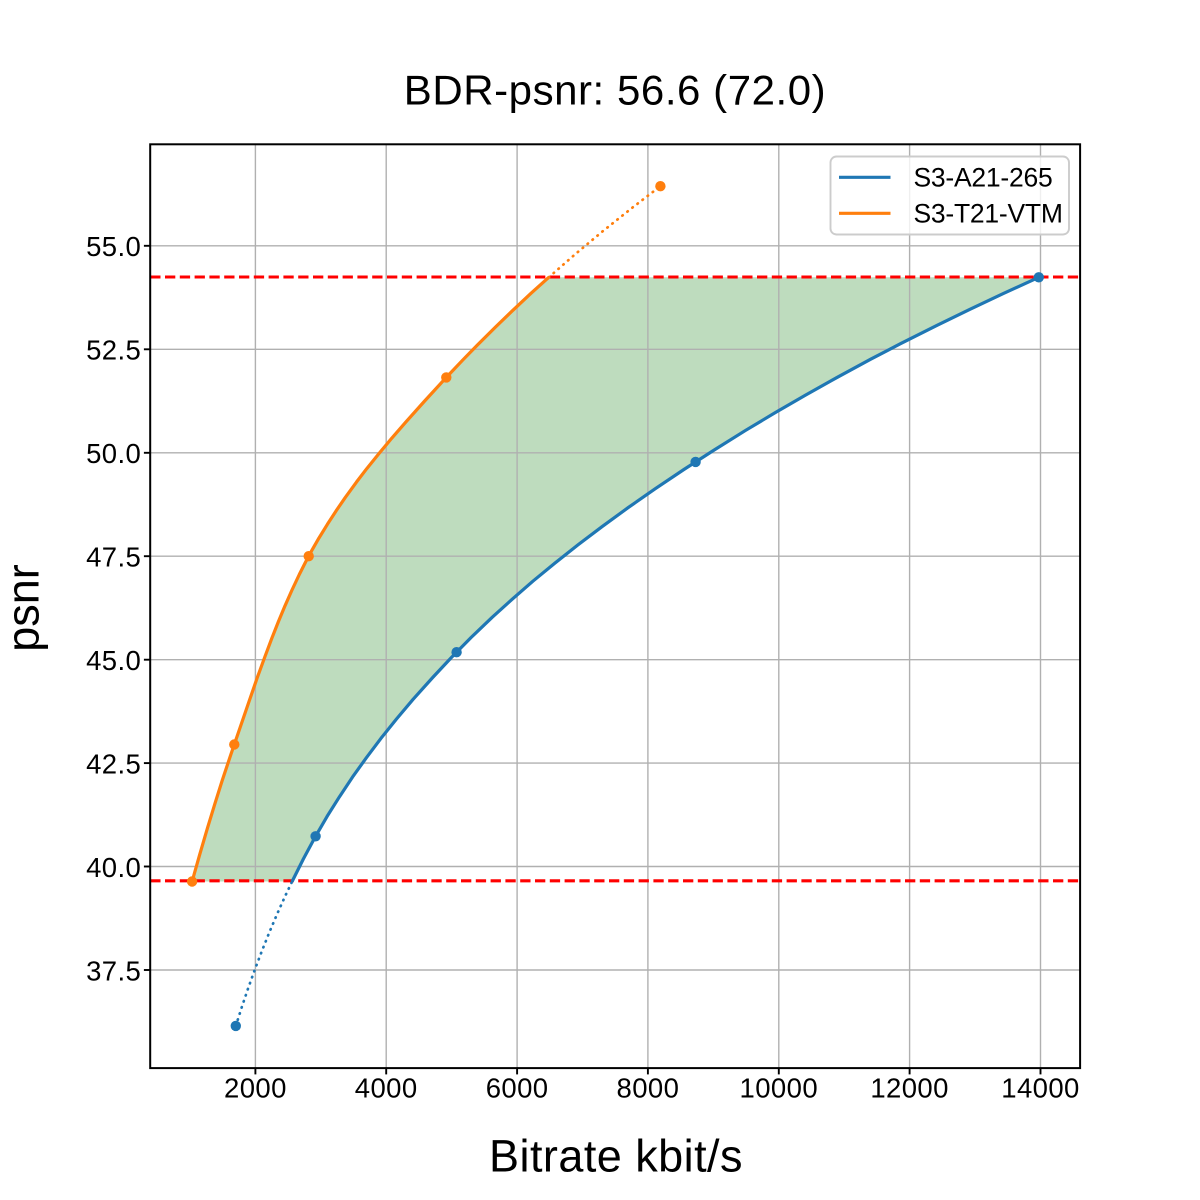 This screenshot has height=1200, width=1200. What do you see at coordinates (113, 867) in the screenshot?
I see `svg-text: 40.0` at bounding box center [113, 867].